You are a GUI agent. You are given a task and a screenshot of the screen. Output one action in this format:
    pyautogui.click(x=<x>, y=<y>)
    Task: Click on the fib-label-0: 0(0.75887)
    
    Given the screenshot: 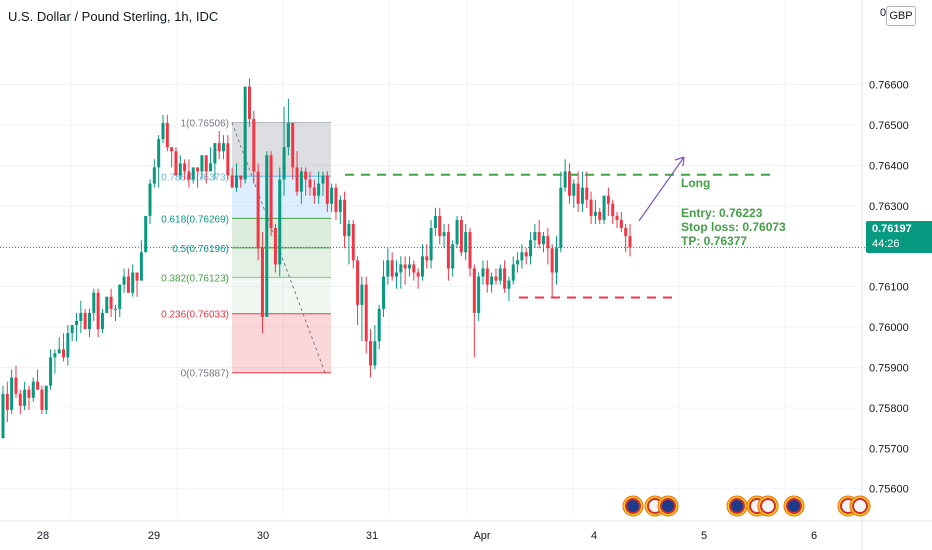 What is the action you would take?
    pyautogui.click(x=205, y=374)
    